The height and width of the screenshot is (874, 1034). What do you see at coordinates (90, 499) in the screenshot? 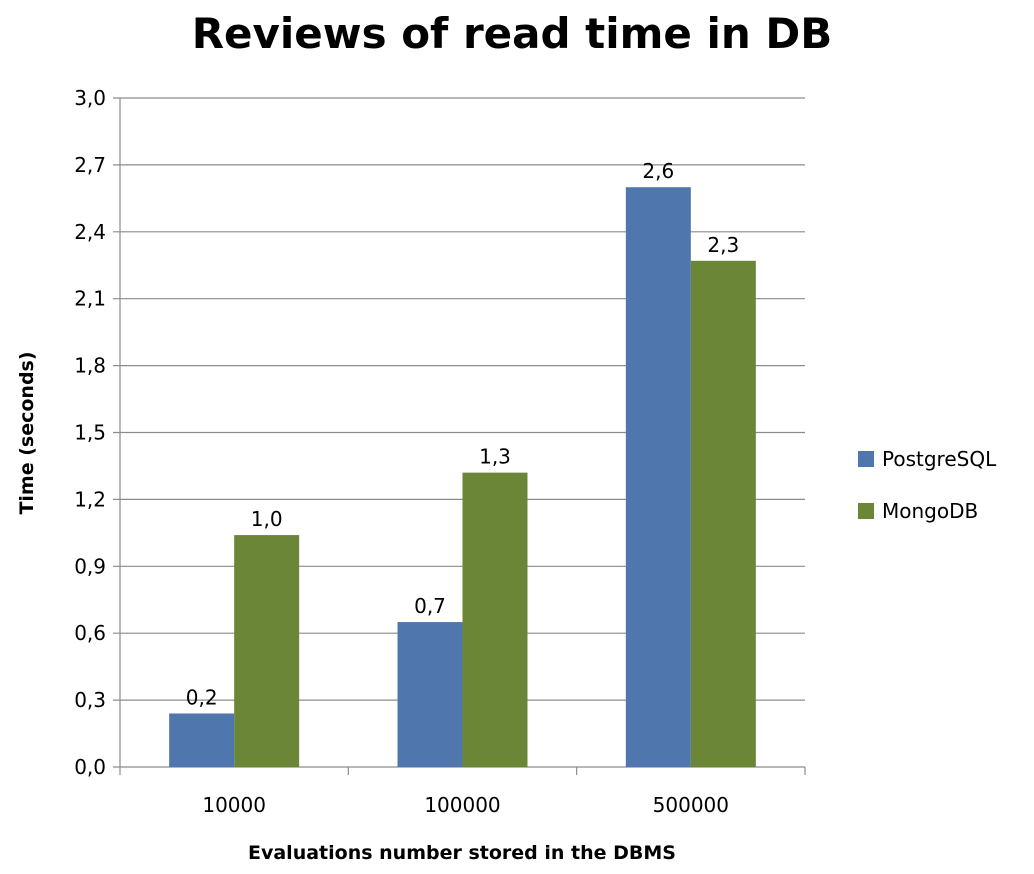
I see `y-tick-label: 1,2` at bounding box center [90, 499].